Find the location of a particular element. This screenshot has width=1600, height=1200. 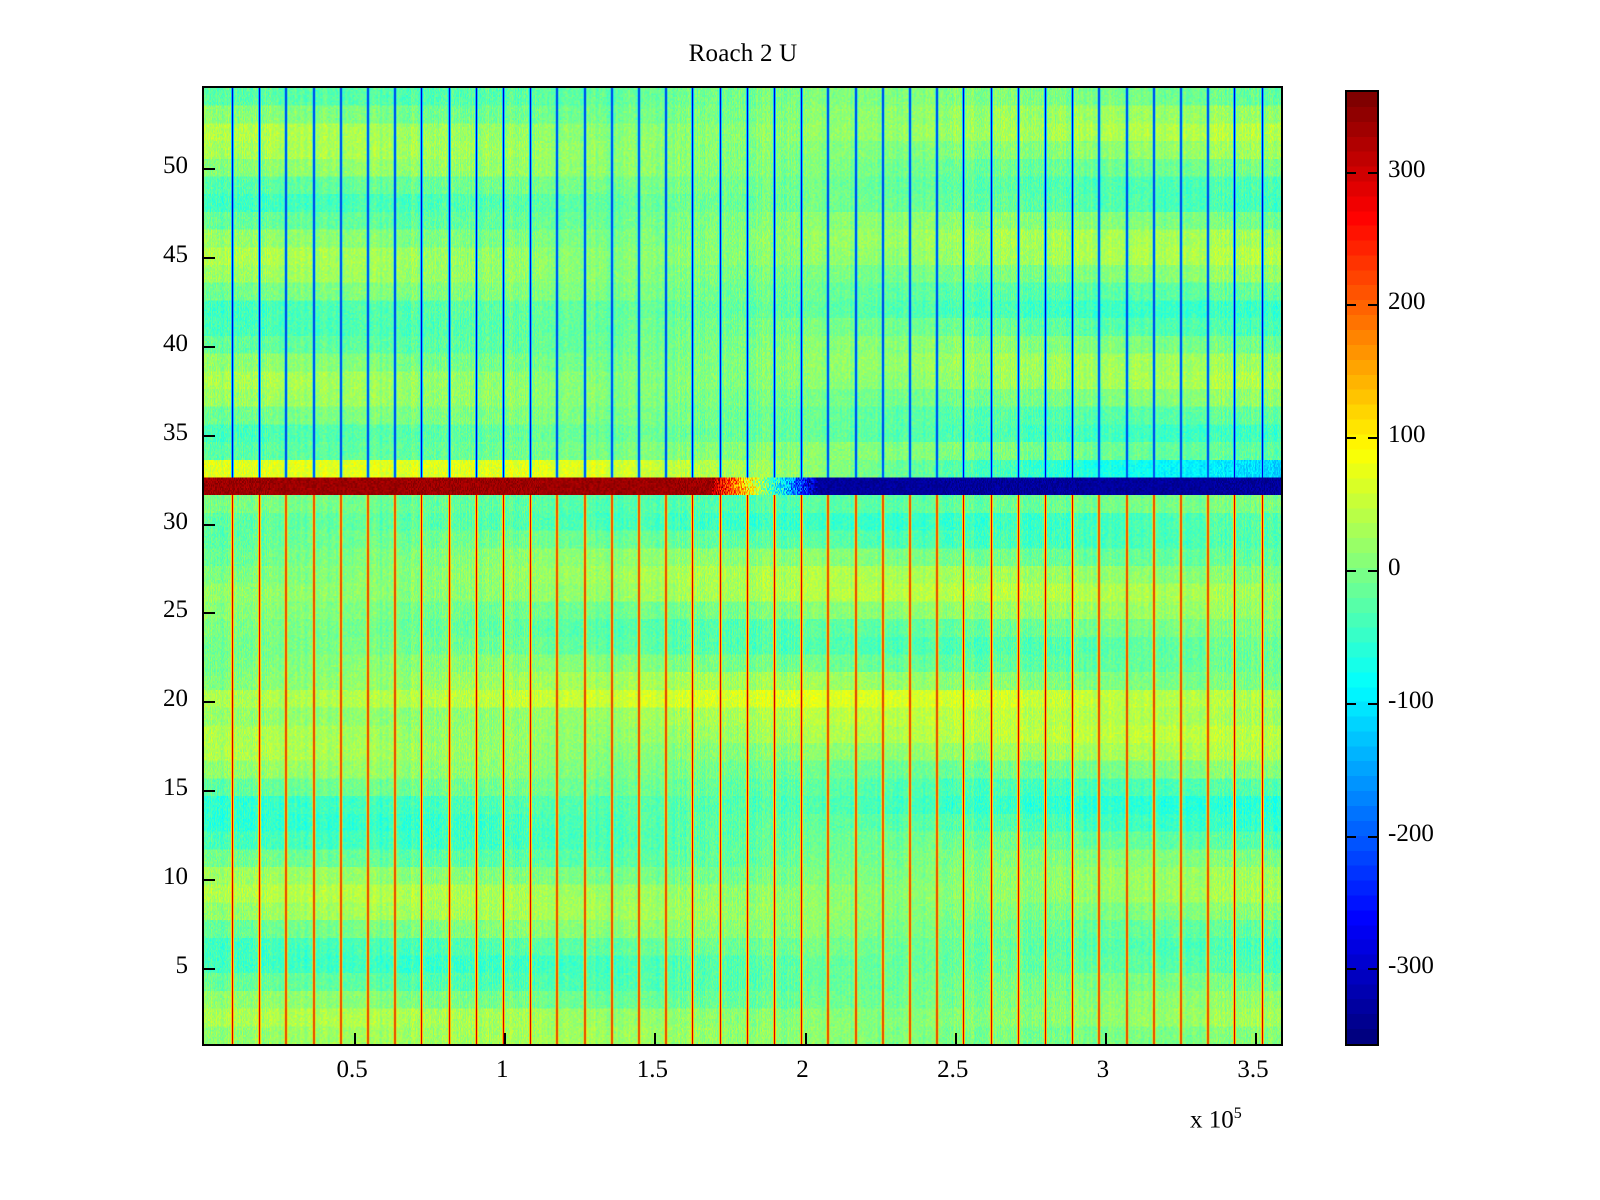

y-axis-ticklabels: 5 10 15 20 25 30 35 40 45 50 is located at coordinates (159, 566).